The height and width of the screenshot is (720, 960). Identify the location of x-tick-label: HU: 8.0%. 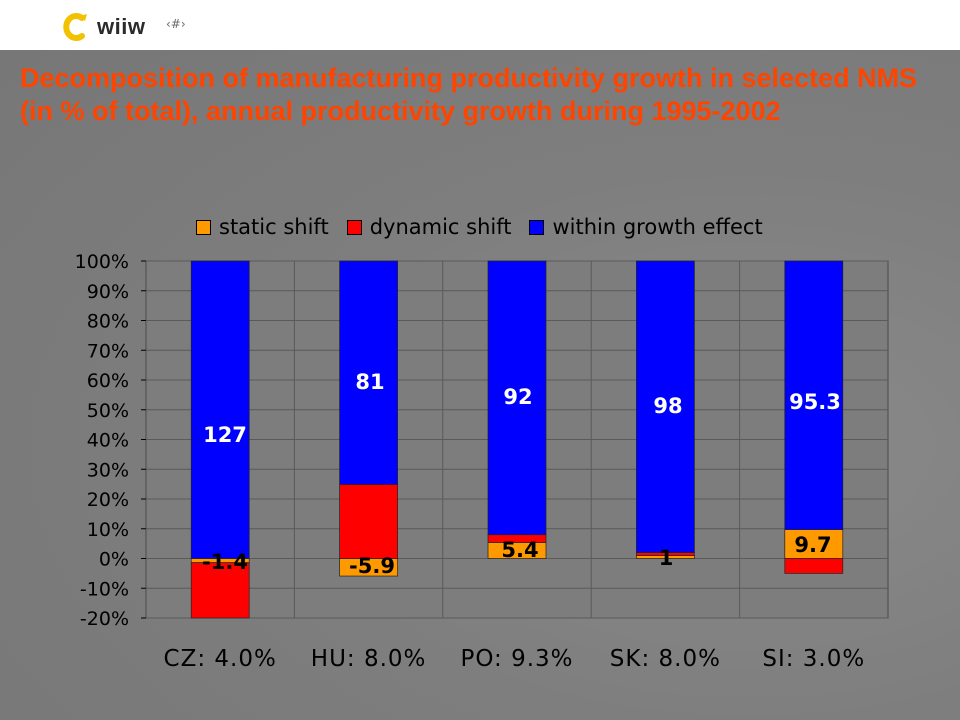
(369, 659).